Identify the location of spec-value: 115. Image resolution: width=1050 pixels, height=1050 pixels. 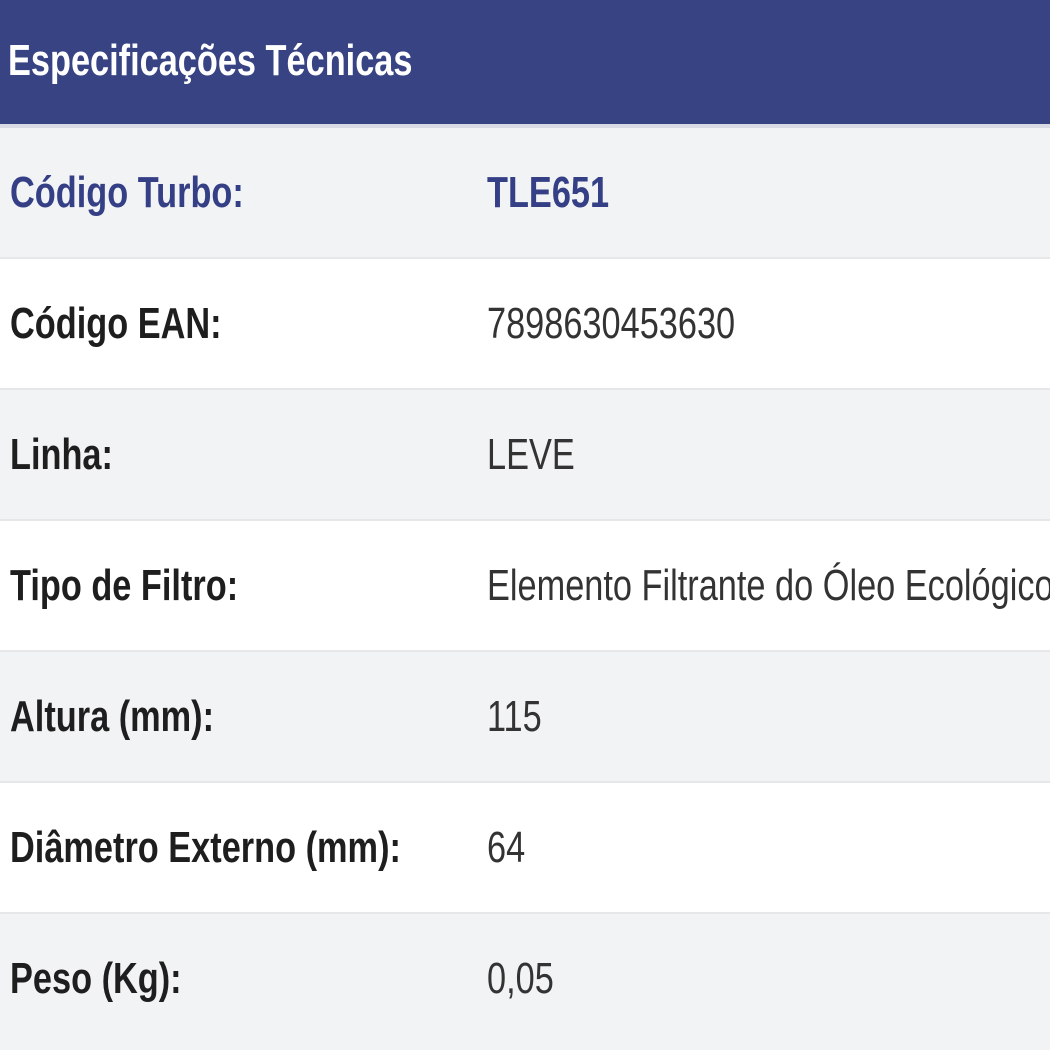
(514, 716).